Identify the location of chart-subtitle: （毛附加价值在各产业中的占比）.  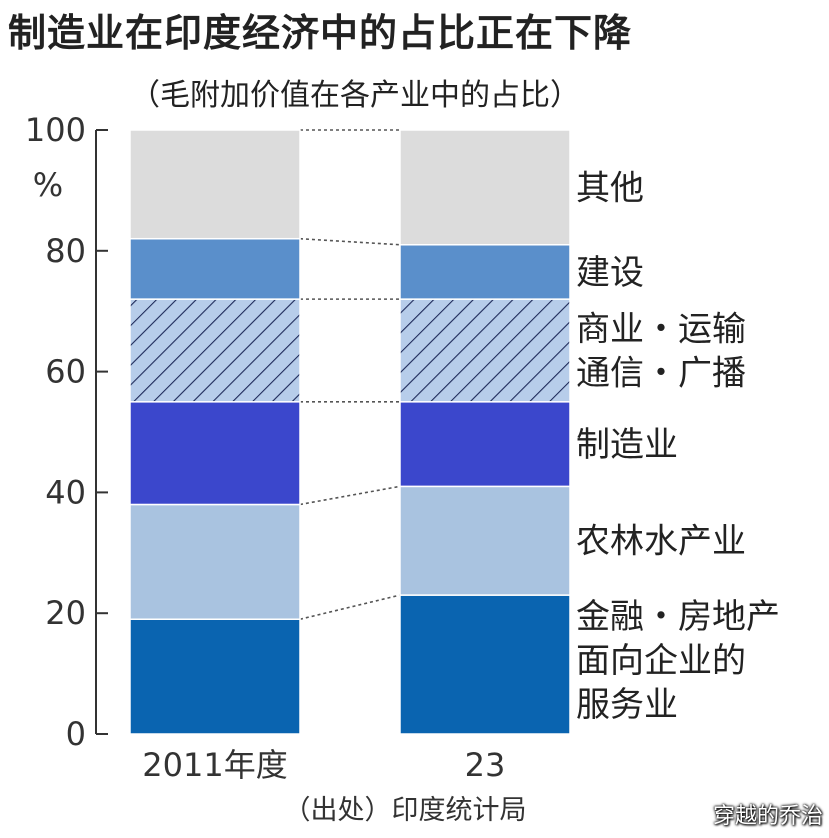
(355, 95).